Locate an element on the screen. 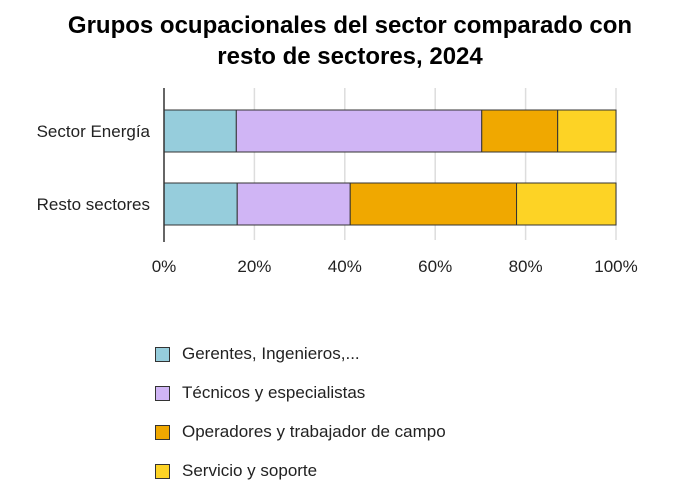  title-line-2: resto de sectores, 2024 is located at coordinates (350, 56).